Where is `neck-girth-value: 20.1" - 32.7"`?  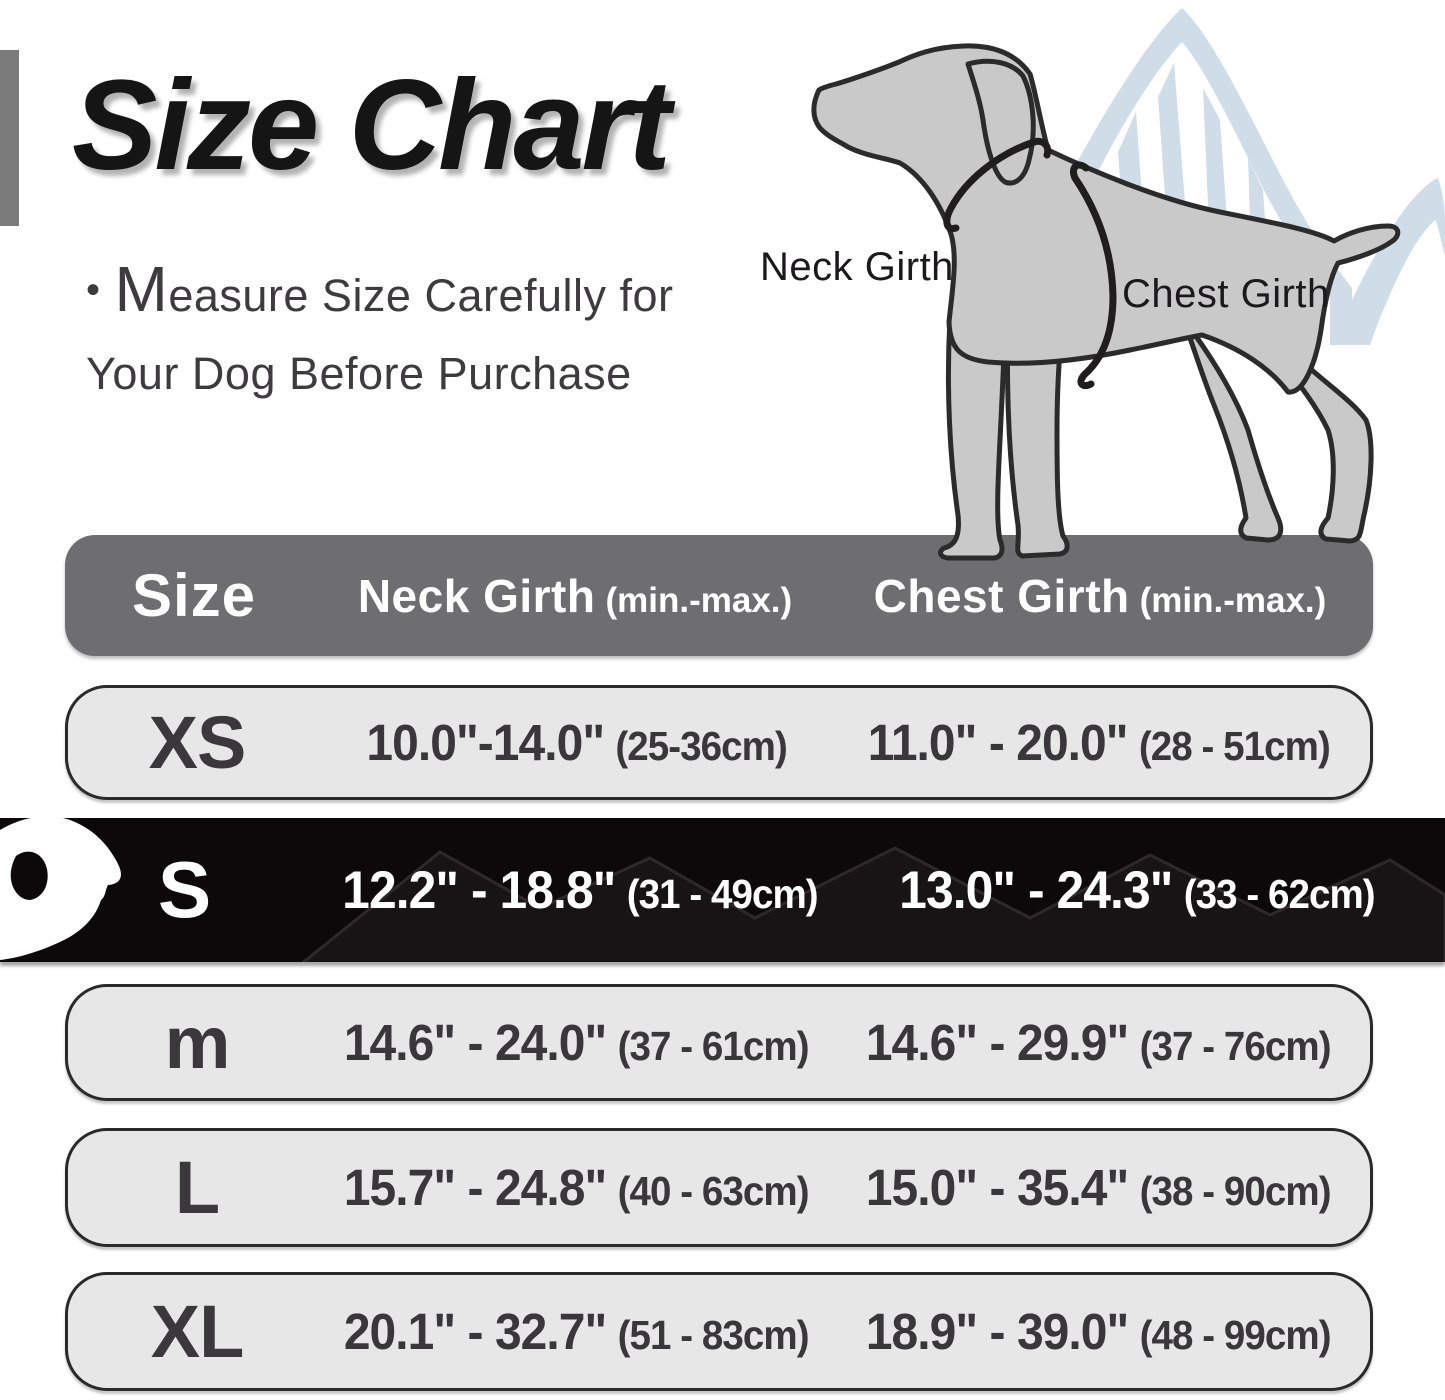
neck-girth-value: 20.1" - 32.7" is located at coordinates (475, 1331).